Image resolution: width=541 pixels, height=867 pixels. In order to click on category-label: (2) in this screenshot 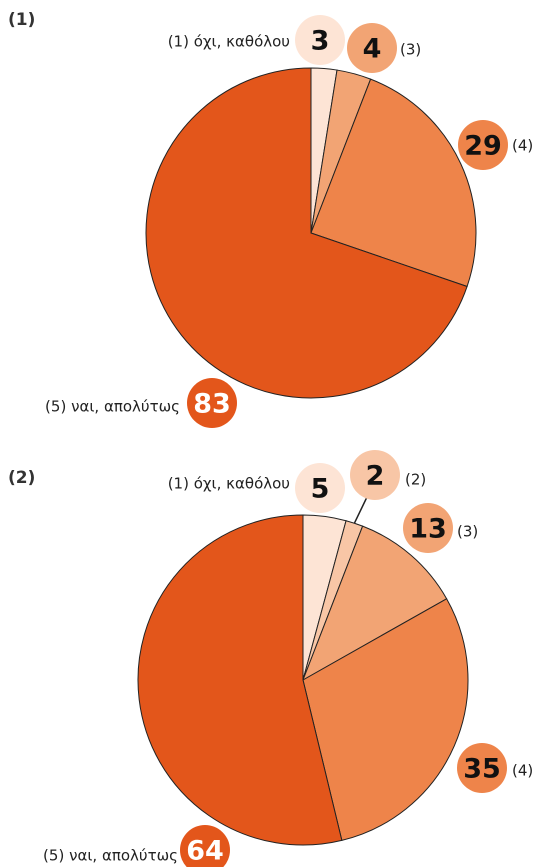, I will do `click(415, 480)`.